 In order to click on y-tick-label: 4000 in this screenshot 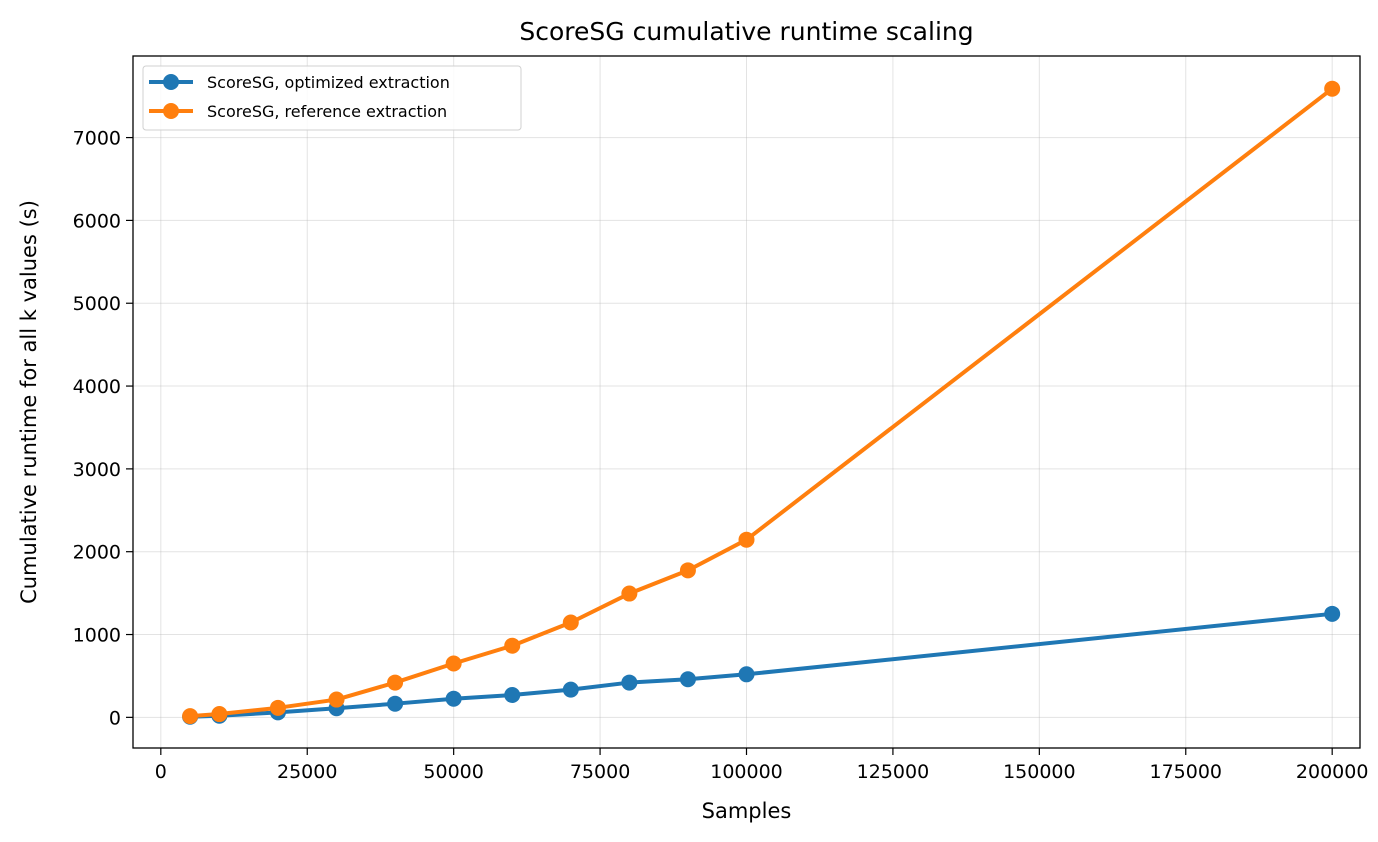, I will do `click(97, 387)`.